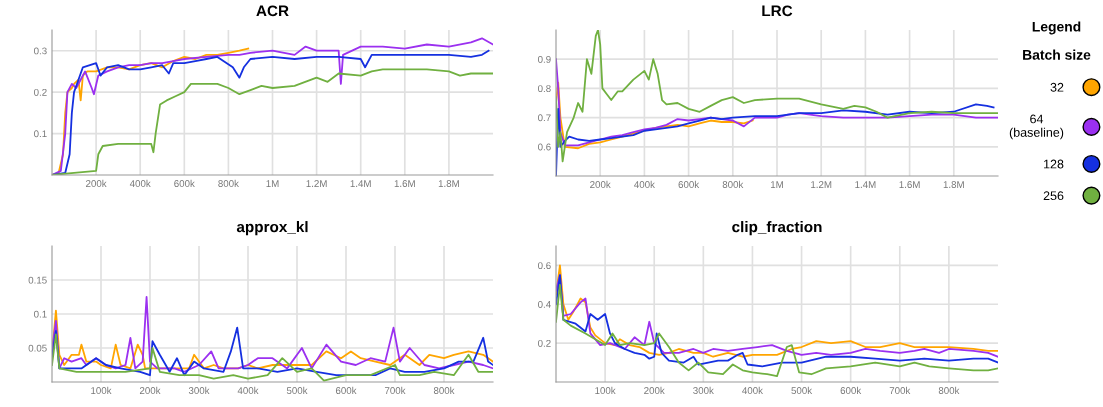  What do you see at coordinates (777, 11) in the screenshot?
I see `chart-title: LRC` at bounding box center [777, 11].